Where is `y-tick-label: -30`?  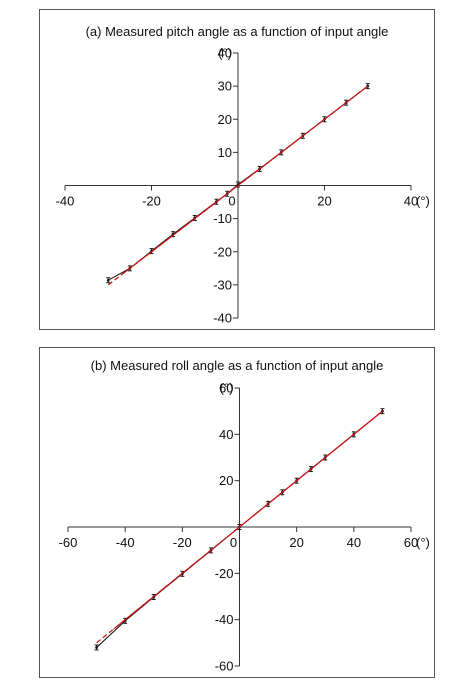 y-tick-label: -30 is located at coordinates (222, 284).